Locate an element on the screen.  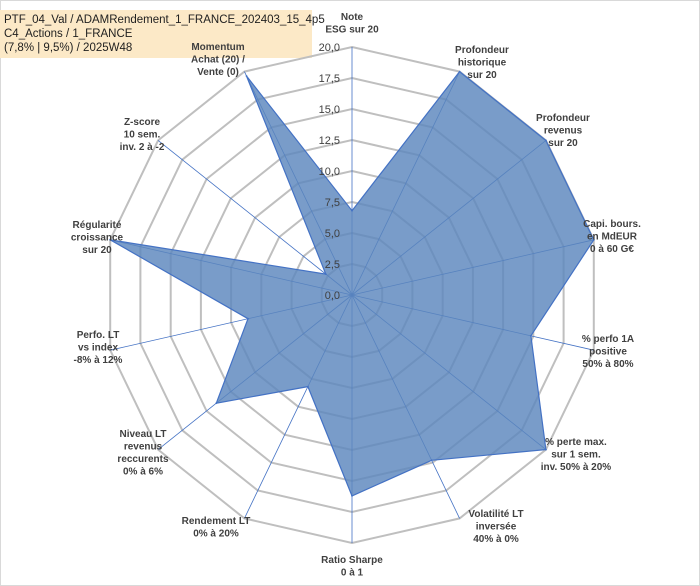
axis-label-line: 0 à 1 is located at coordinates (352, 573).